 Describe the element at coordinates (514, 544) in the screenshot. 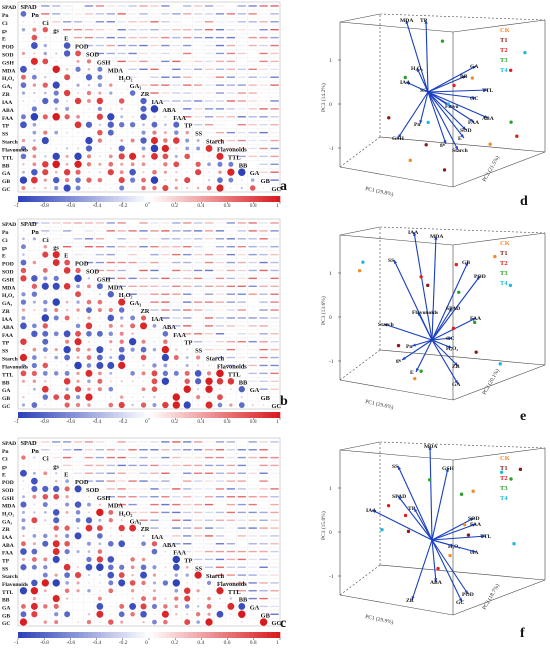

I see `sample-point-T4` at that location.